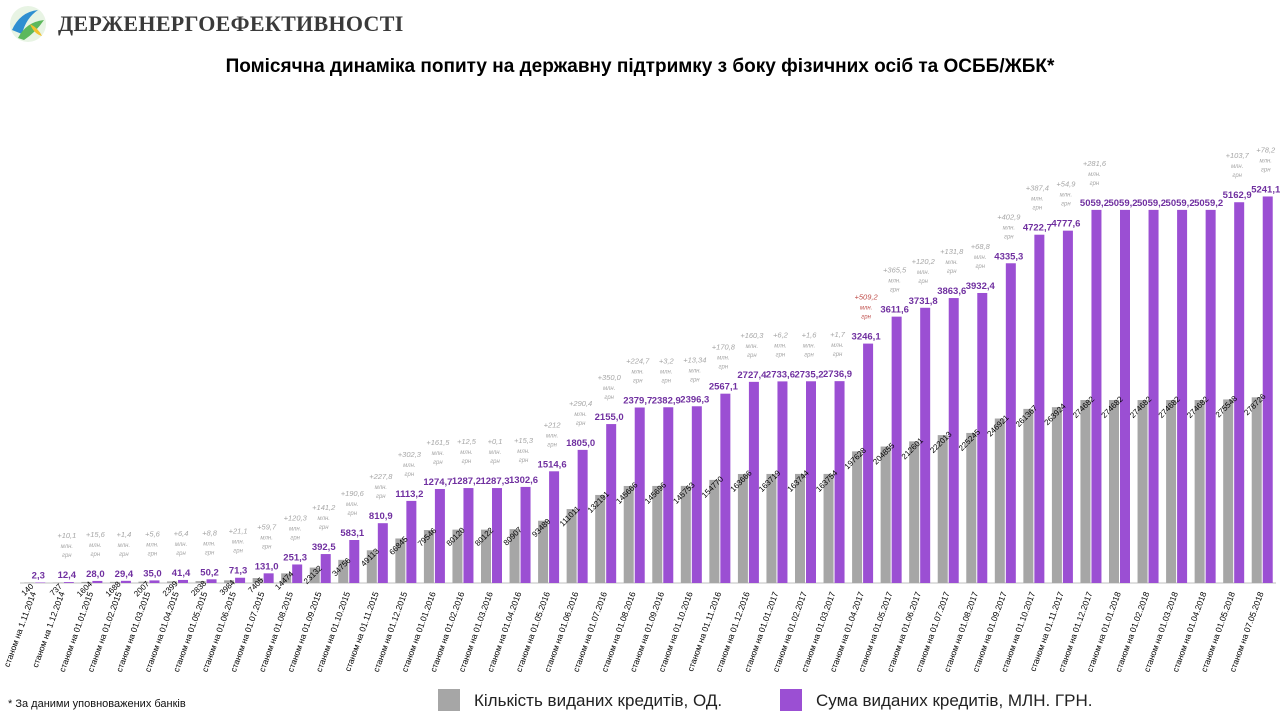 Image resolution: width=1280 pixels, height=720 pixels. What do you see at coordinates (1238, 155) in the screenshot?
I see `increment-label: +103,7` at bounding box center [1238, 155].